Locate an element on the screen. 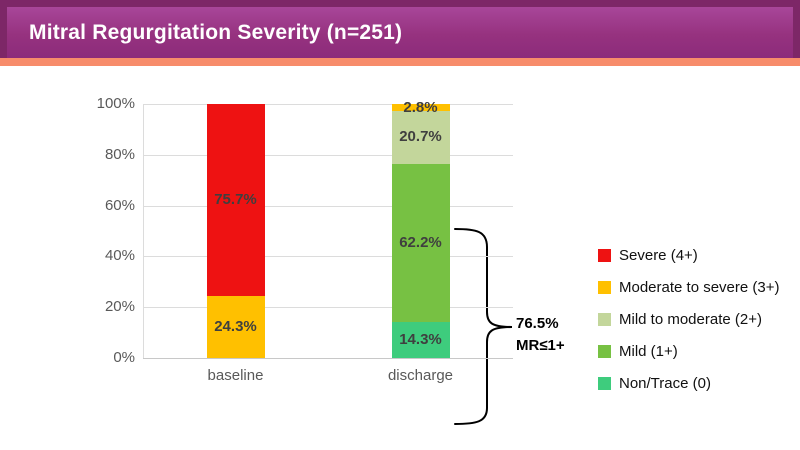 This screenshot has height=450, width=800. bar-value-label: 2.8% is located at coordinates (420, 107).